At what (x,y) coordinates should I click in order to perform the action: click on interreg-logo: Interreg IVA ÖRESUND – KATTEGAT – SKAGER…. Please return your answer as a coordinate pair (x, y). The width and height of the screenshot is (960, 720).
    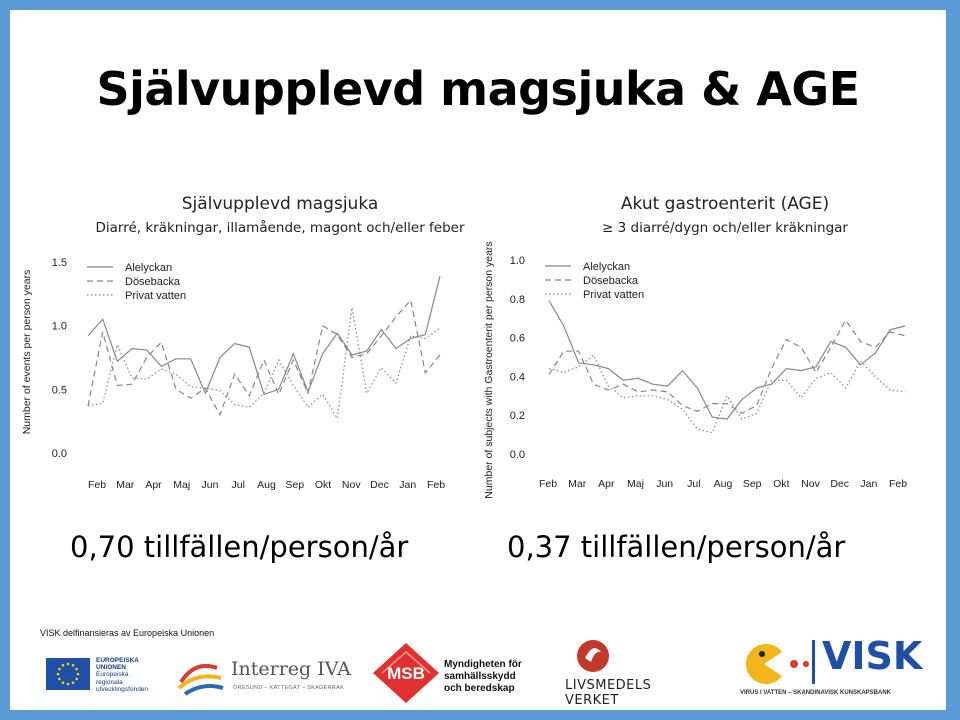
    Looking at the image, I should click on (270, 680).